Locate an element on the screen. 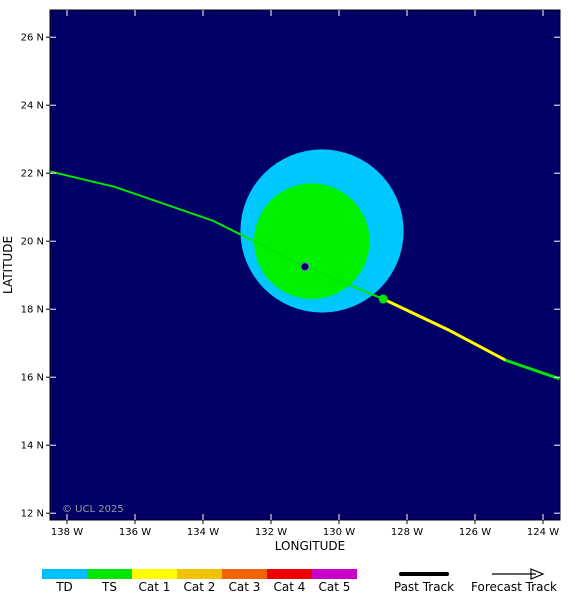 This screenshot has width=580, height=602. y-axis-title: LATITUDE is located at coordinates (8, 265).